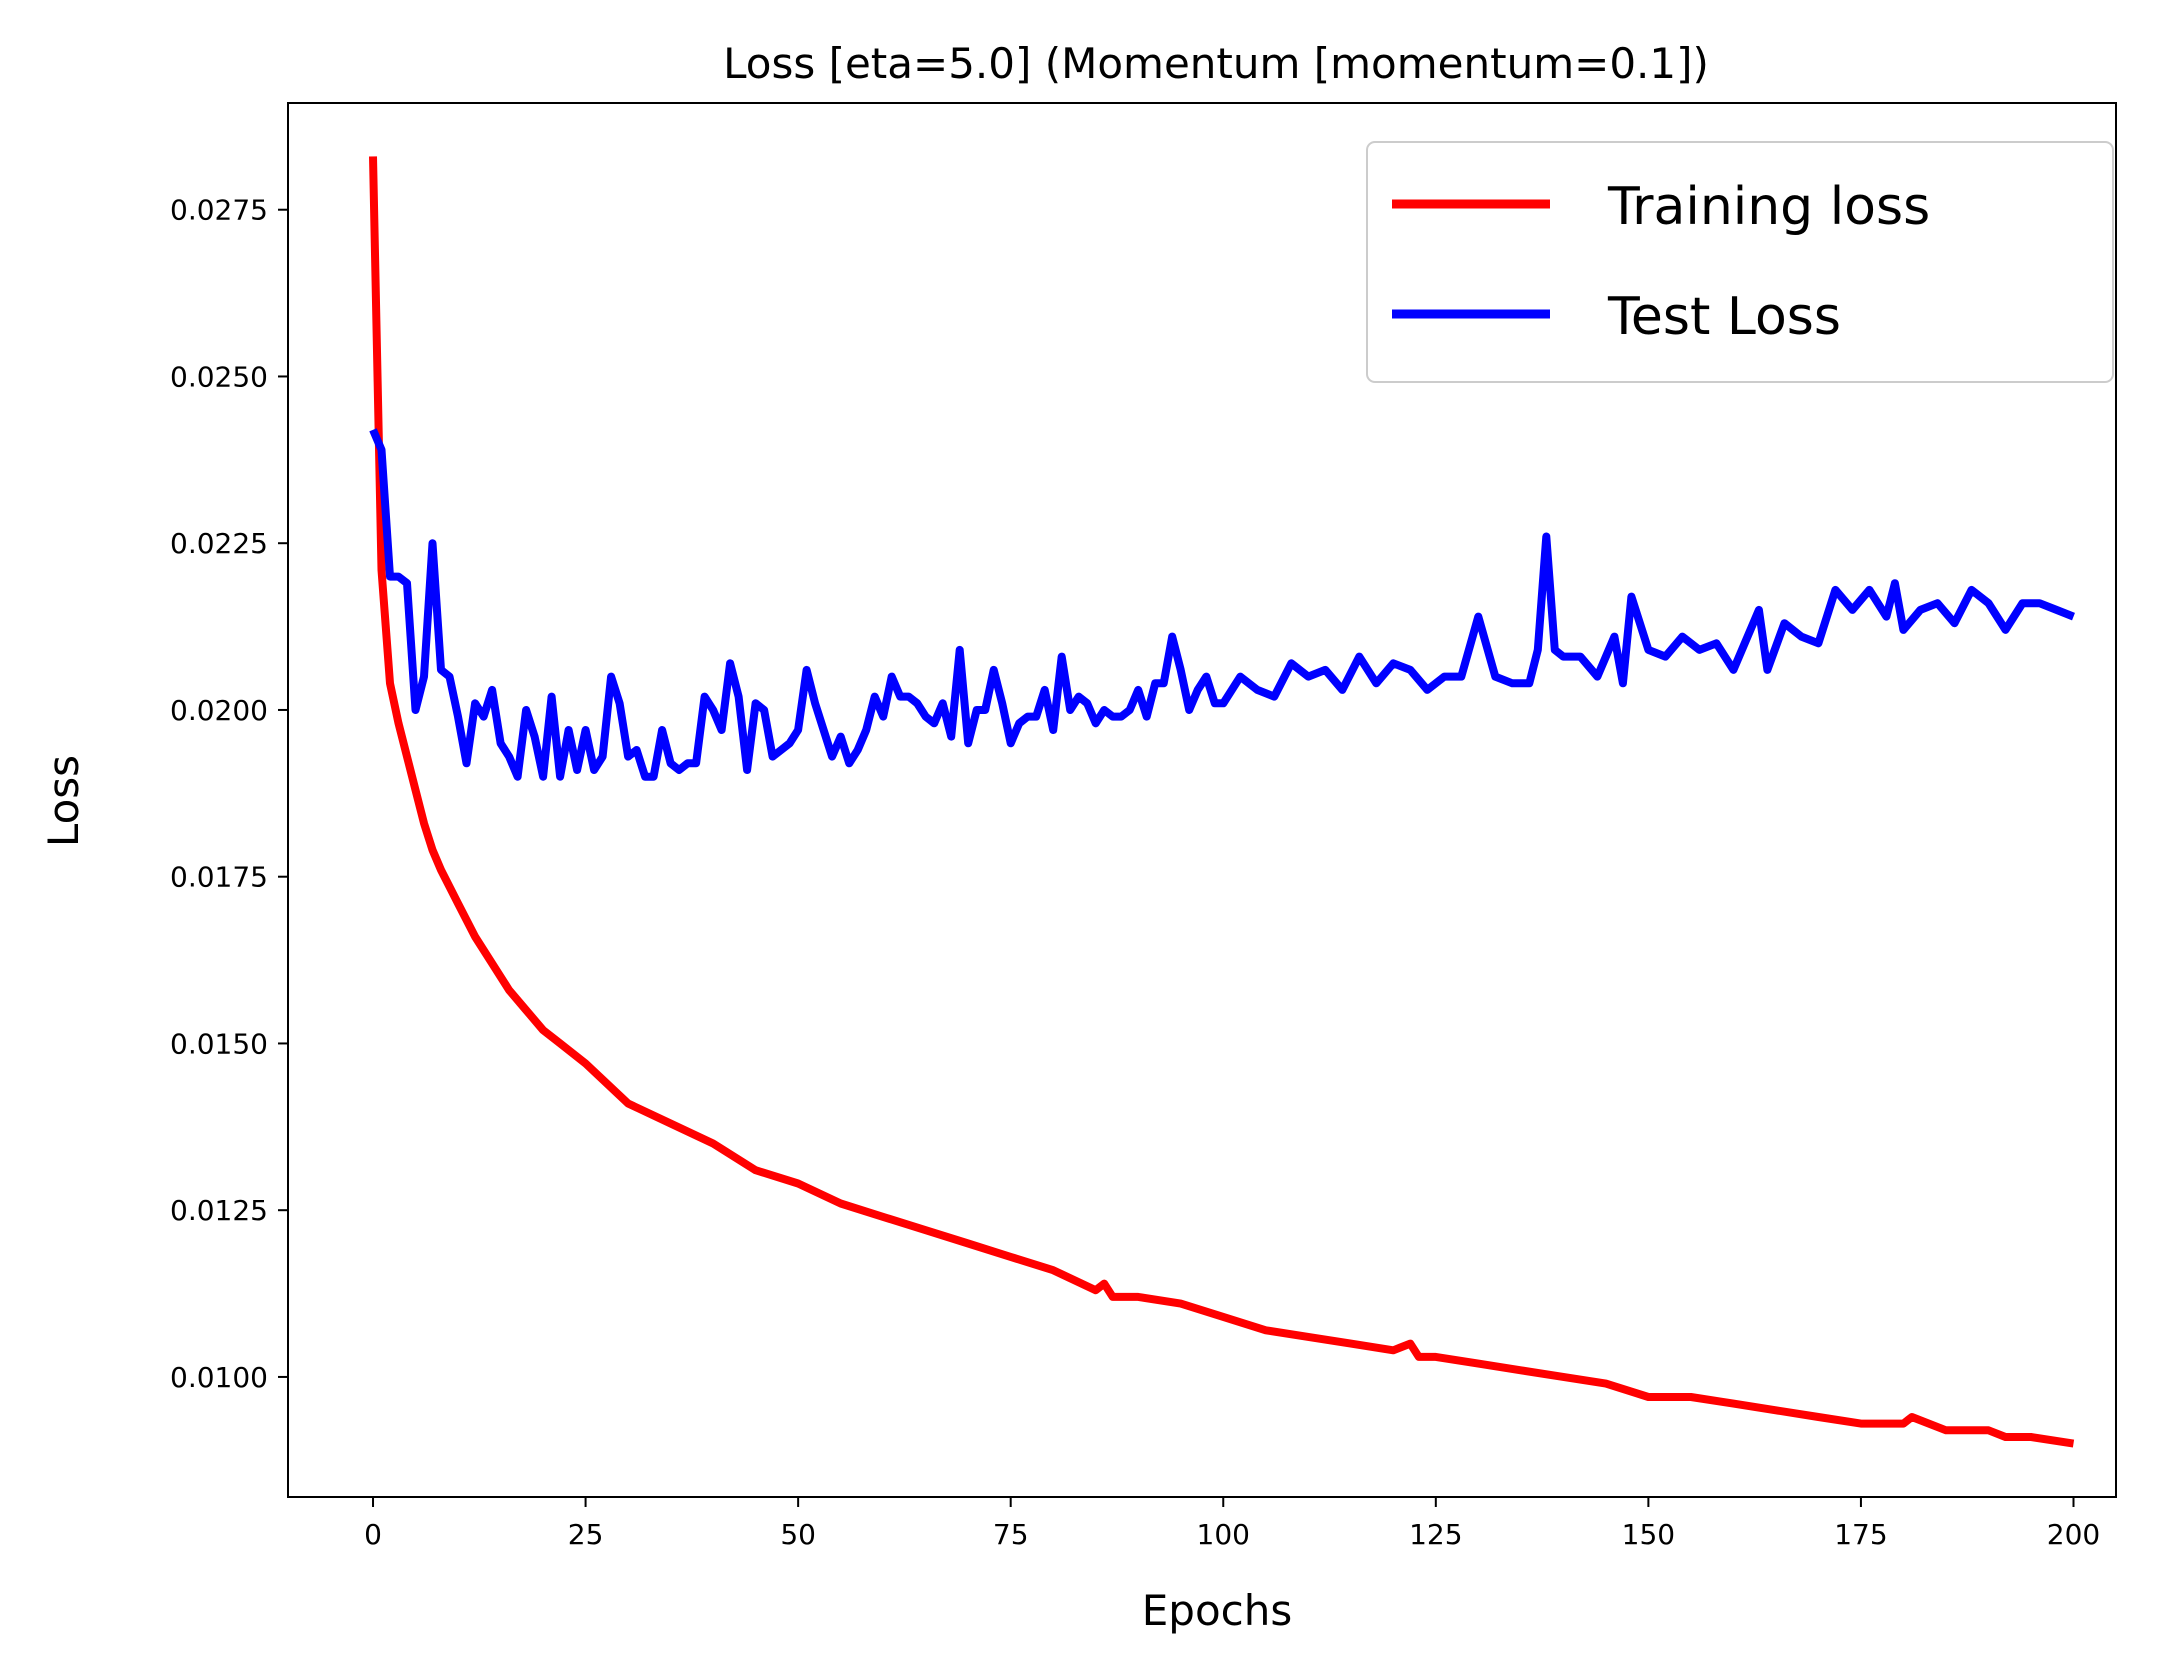  What do you see at coordinates (1724, 317) in the screenshot?
I see `legend-label-test-loss: Test Loss` at bounding box center [1724, 317].